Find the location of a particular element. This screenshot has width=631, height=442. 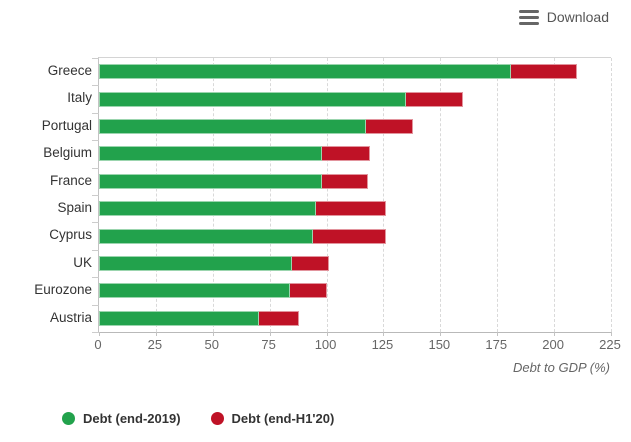

y-axis-label-uk: UK is located at coordinates (82, 262).